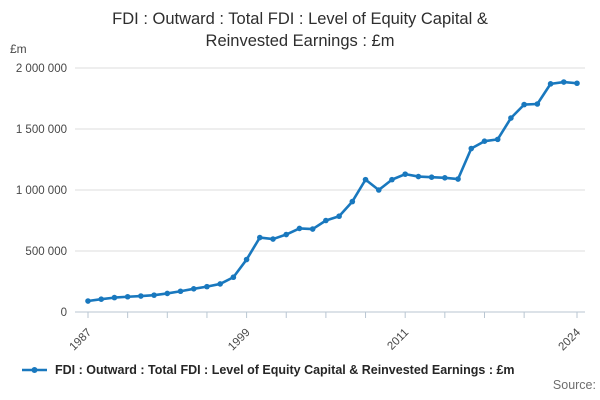 Image resolution: width=600 pixels, height=400 pixels. What do you see at coordinates (46, 252) in the screenshot?
I see `svg-text: 500 000` at bounding box center [46, 252].